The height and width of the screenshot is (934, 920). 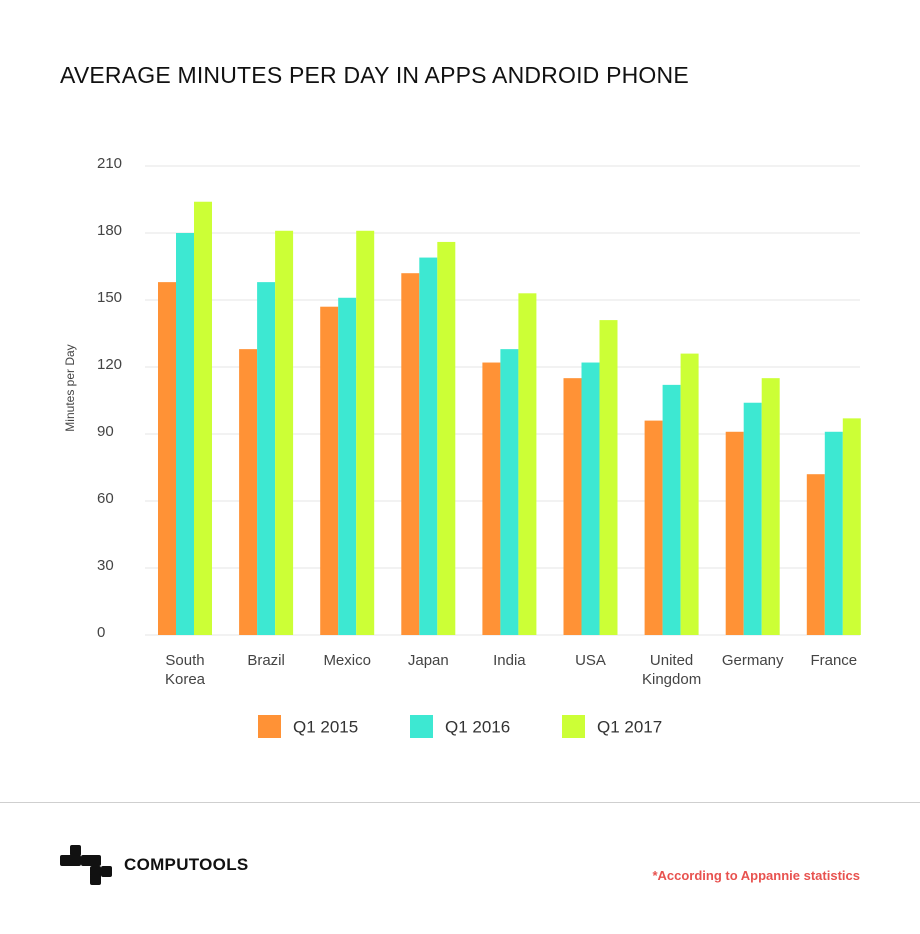 I want to click on brand: COMPUTOOLS, so click(x=154, y=865).